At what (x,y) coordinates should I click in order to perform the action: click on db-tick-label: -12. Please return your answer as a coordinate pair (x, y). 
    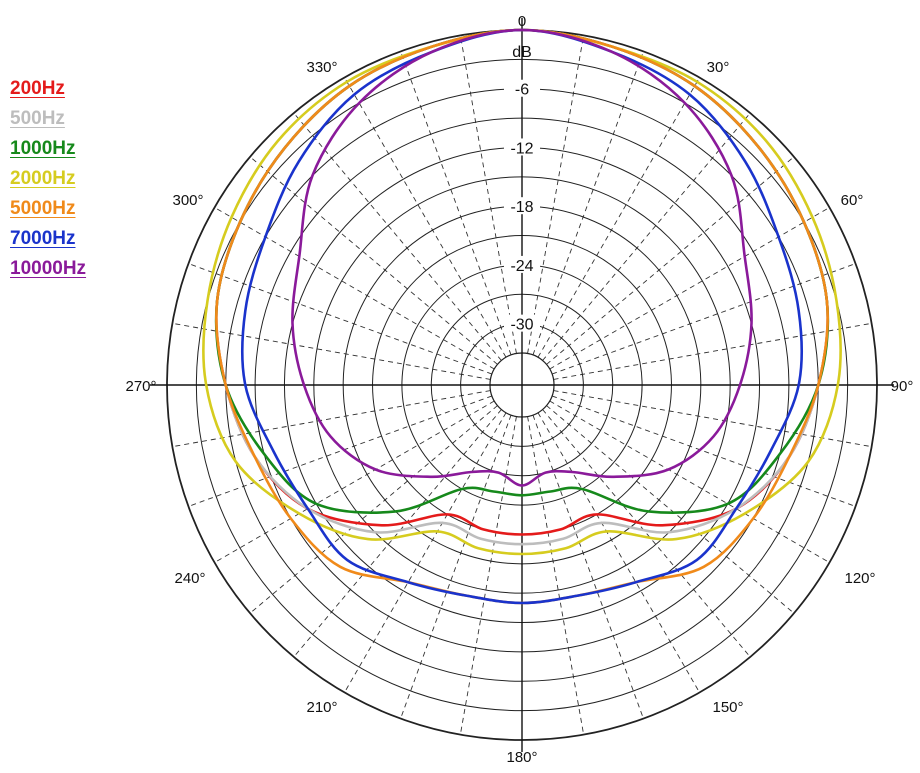
    Looking at the image, I should click on (521, 148).